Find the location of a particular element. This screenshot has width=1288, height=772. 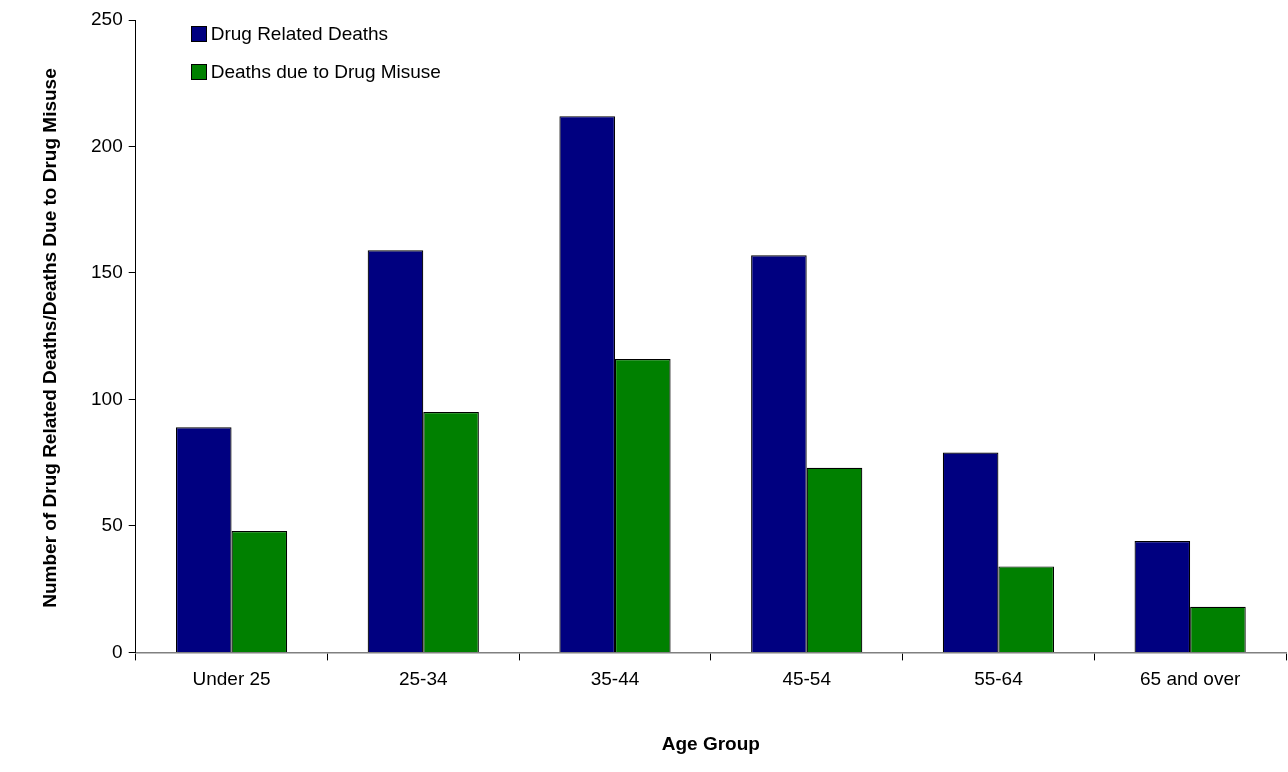

x-tick-label: 35-44 is located at coordinates (615, 679).